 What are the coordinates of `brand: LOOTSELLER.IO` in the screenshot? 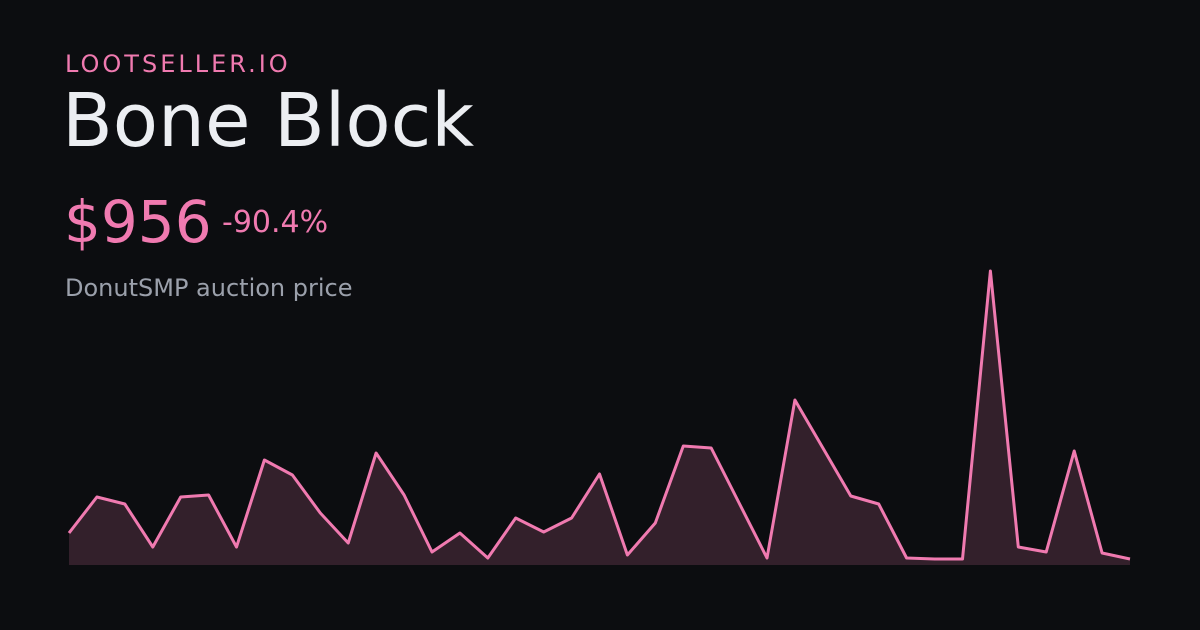 It's located at (178, 64).